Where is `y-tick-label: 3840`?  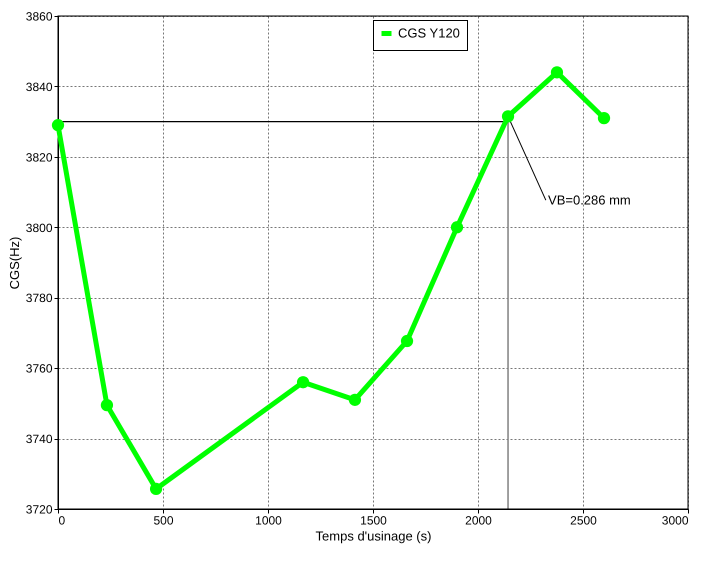 y-tick-label: 3840 is located at coordinates (39, 87).